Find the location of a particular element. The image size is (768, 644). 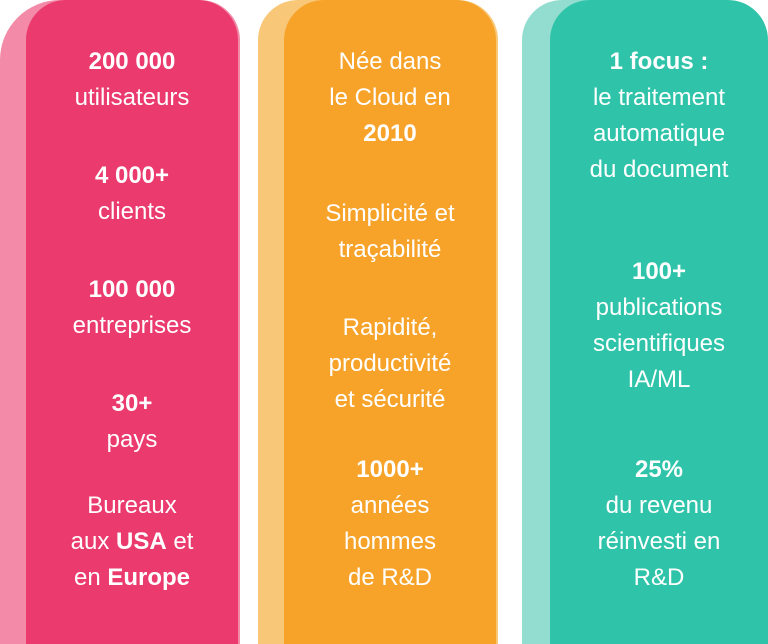

stat-value: 1000+ is located at coordinates (390, 469).